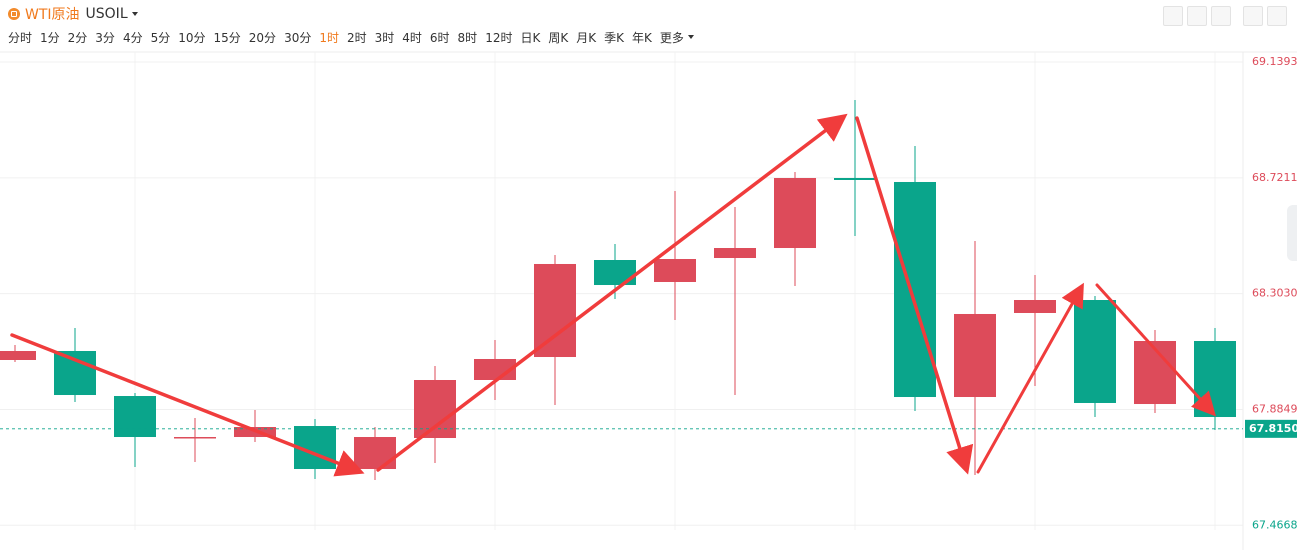  What do you see at coordinates (160, 37) in the screenshot?
I see `interval-button: 5分` at bounding box center [160, 37].